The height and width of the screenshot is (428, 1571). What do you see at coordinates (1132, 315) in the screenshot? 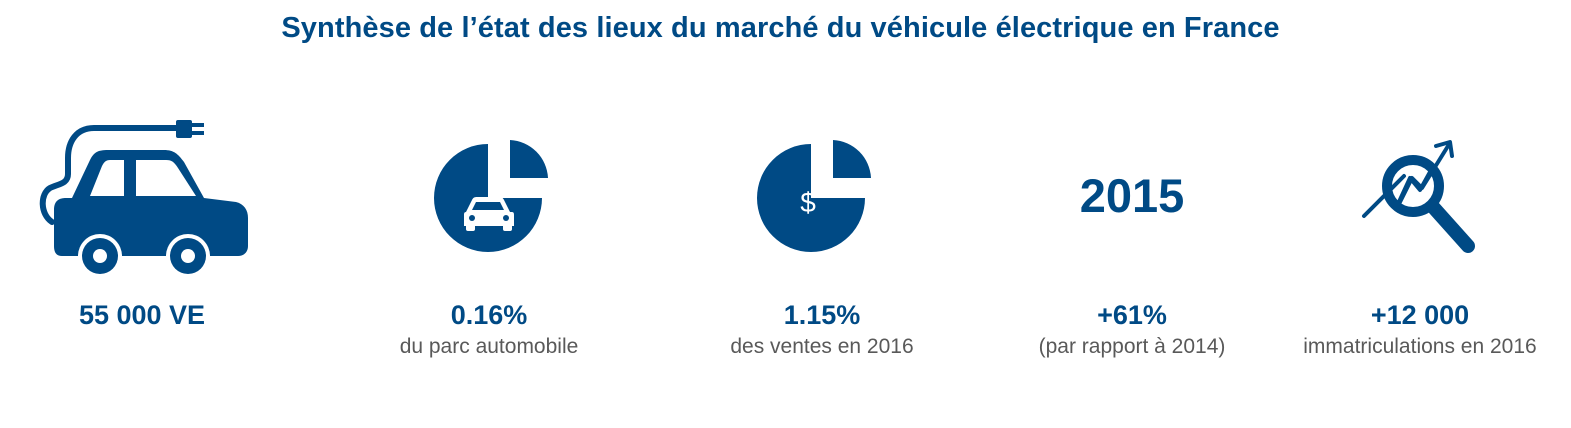
I see `stat-value-growth: +61%` at bounding box center [1132, 315].